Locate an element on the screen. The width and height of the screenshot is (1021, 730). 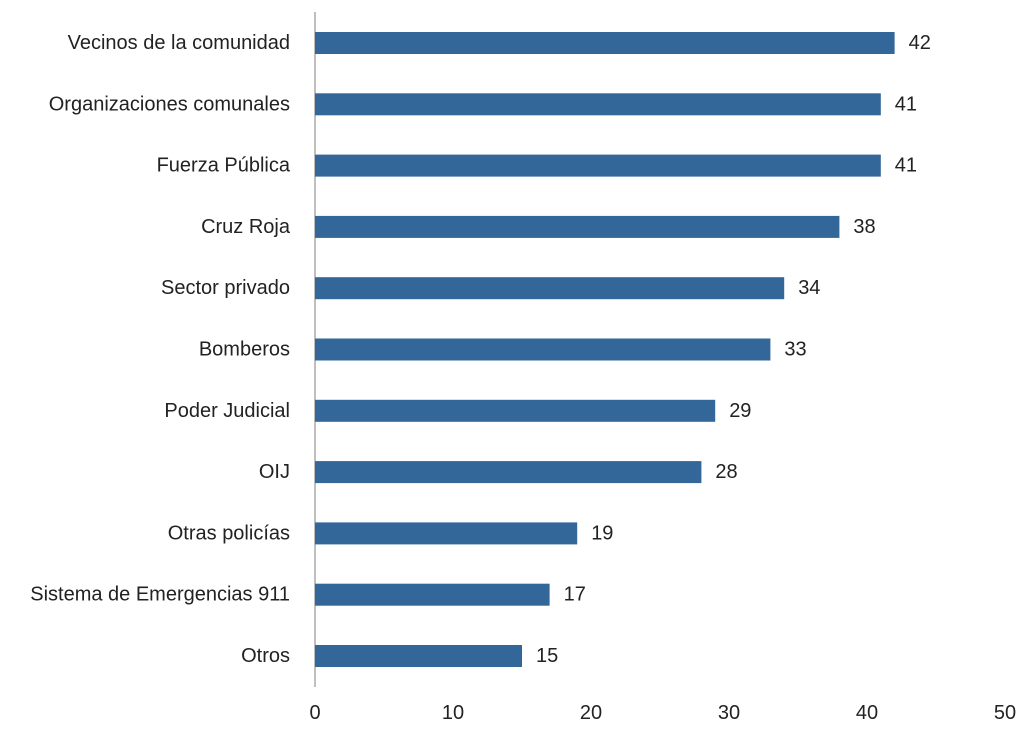
value-label: 42 is located at coordinates (920, 43).